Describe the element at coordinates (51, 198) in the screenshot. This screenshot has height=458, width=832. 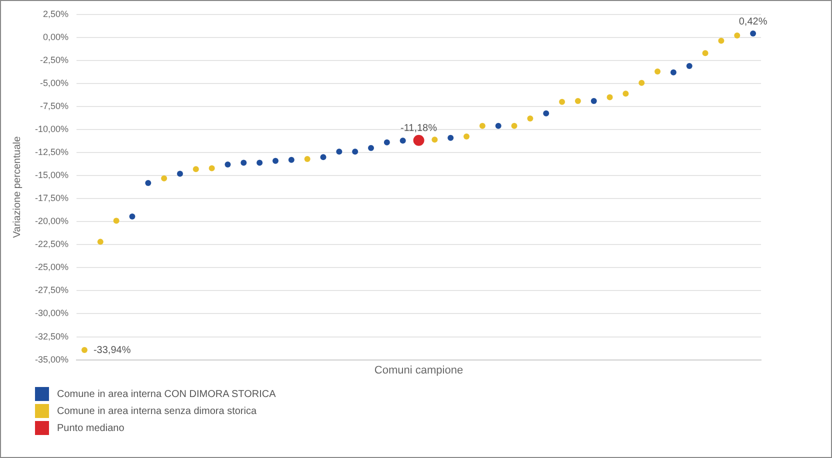
I see `y-tick-label: -17,50%` at that location.